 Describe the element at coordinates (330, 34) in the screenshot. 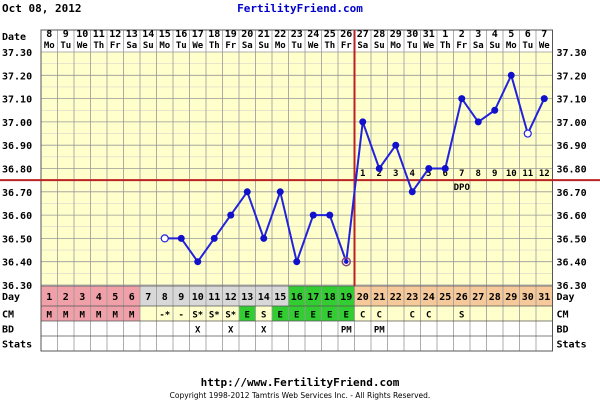

I see `date-number: 25` at that location.